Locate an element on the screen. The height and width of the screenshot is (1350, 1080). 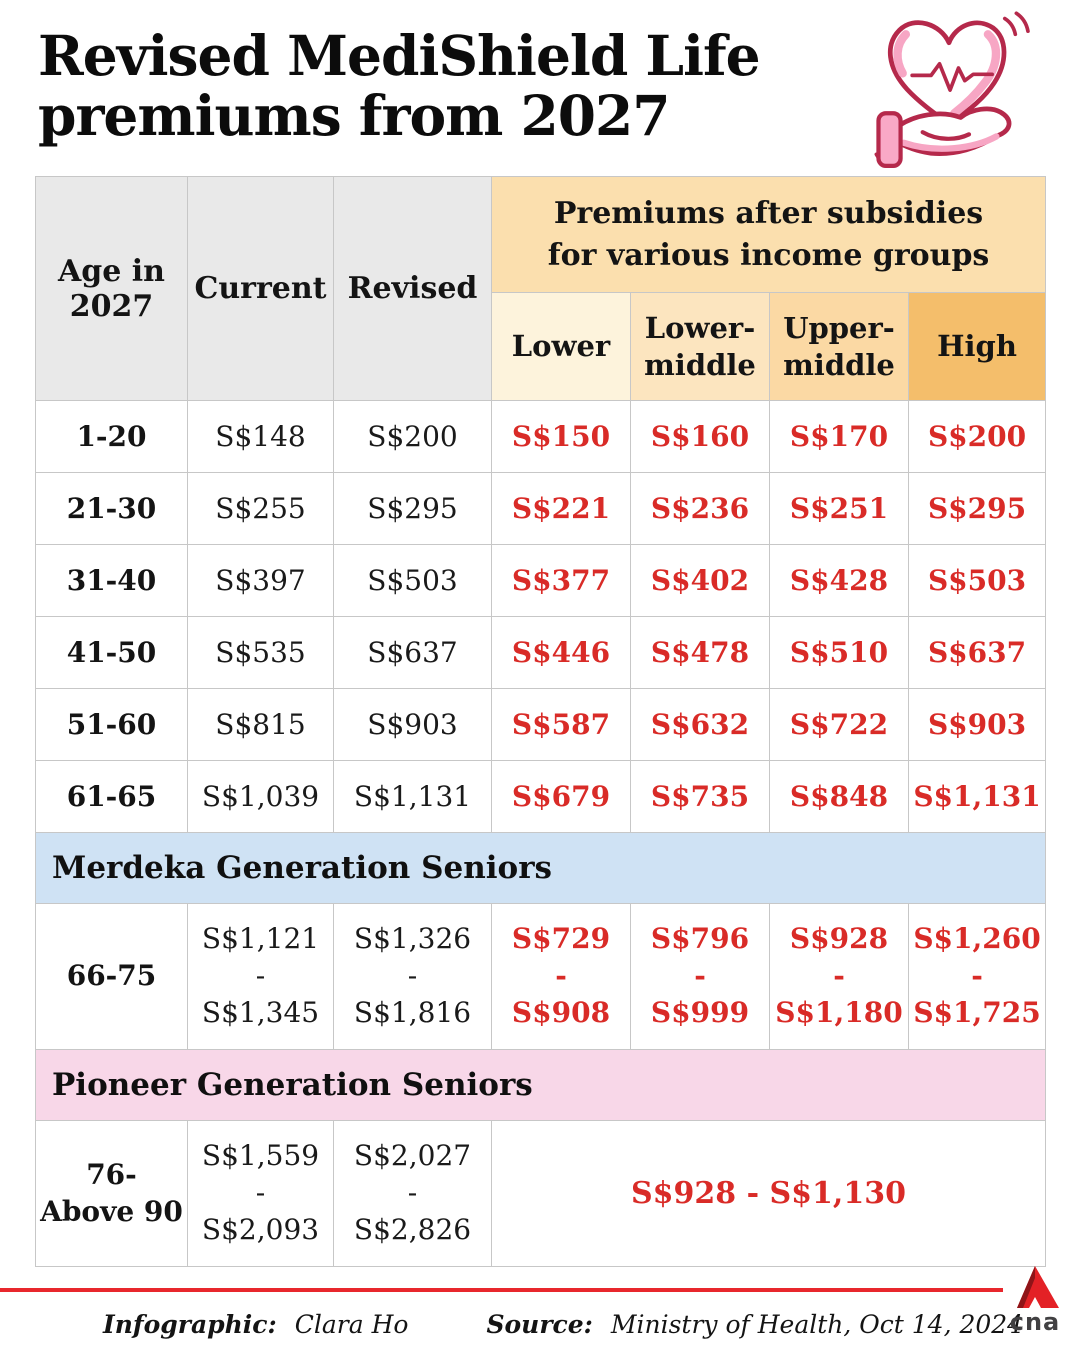
revised-cell: S$295 is located at coordinates (412, 508).